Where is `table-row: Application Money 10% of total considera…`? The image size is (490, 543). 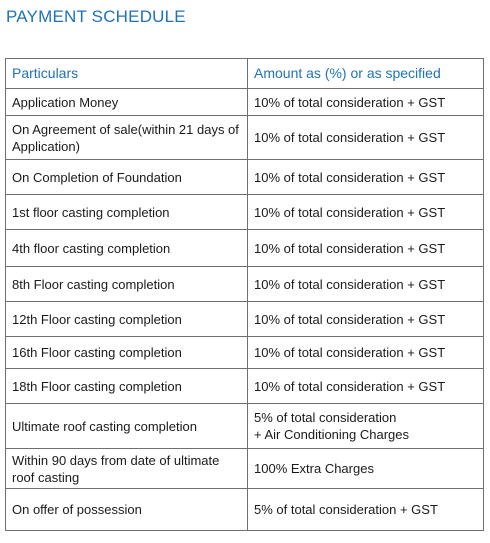
table-row: Application Money 10% of total considera… is located at coordinates (244, 102).